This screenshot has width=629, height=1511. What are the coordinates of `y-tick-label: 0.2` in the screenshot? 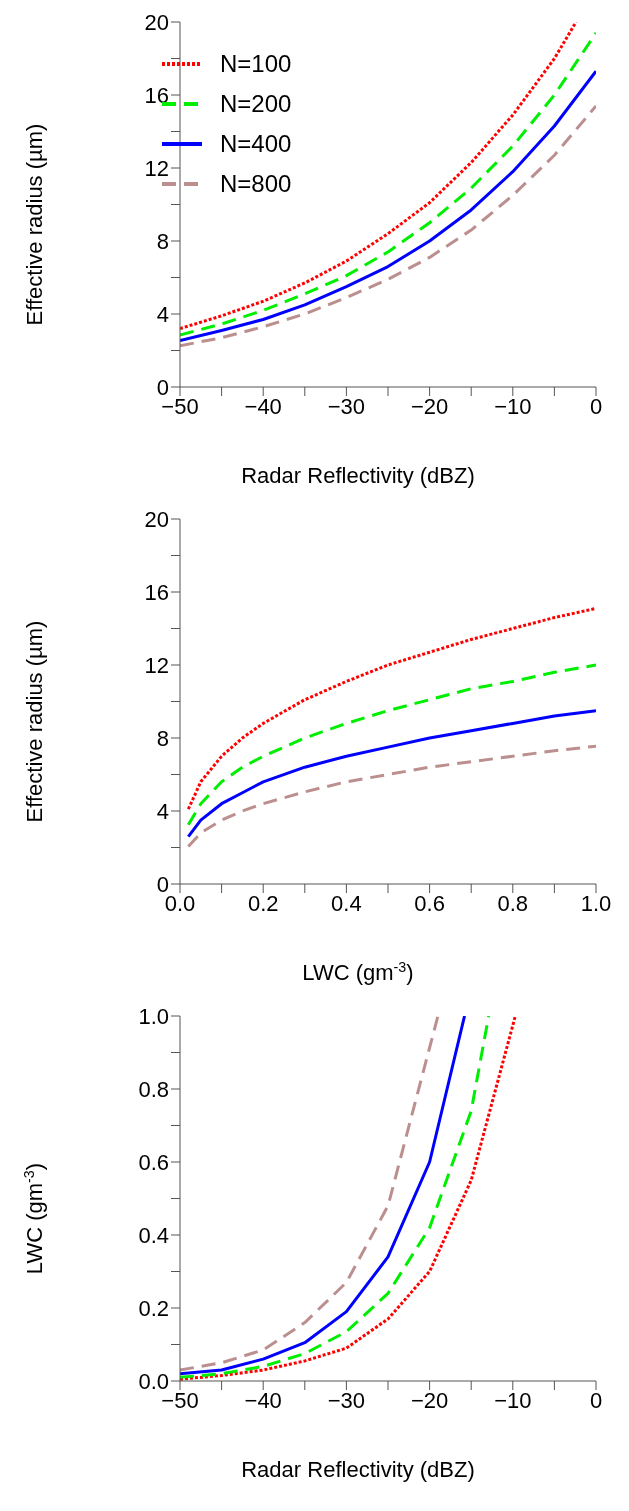 It's located at (153, 1308).